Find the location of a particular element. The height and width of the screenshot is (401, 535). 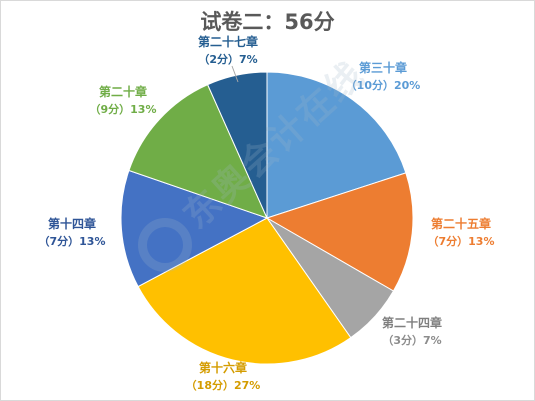

chart-title: 试卷二：56分 is located at coordinates (267, 22).